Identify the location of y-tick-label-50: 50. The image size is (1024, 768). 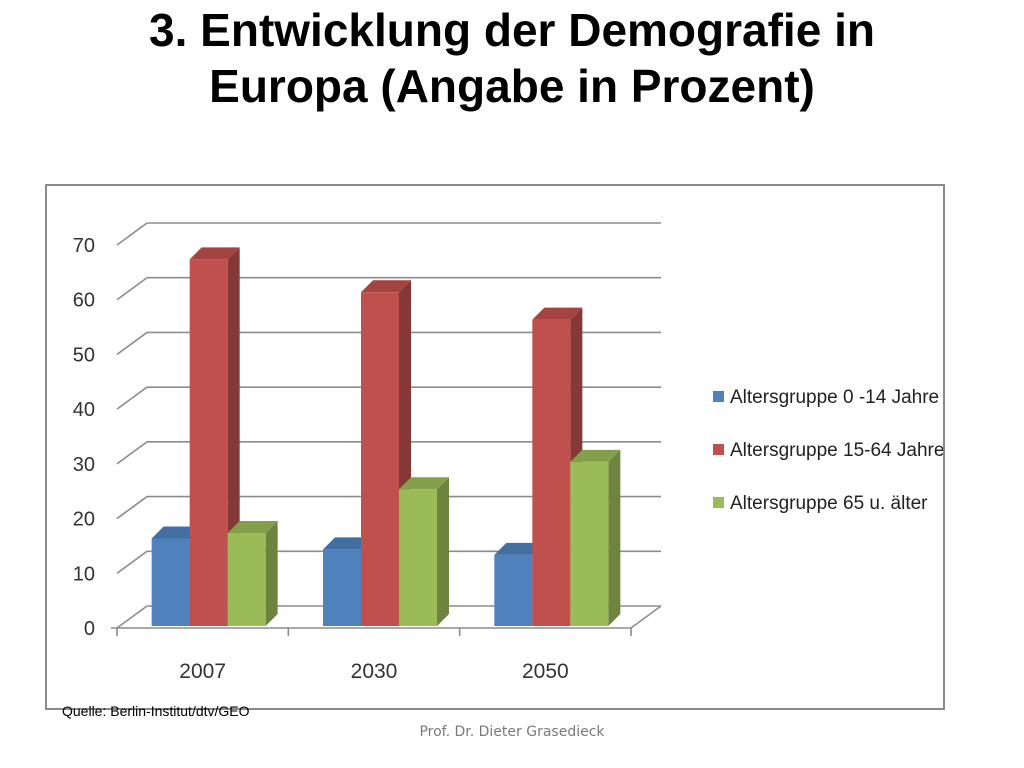
(84, 355).